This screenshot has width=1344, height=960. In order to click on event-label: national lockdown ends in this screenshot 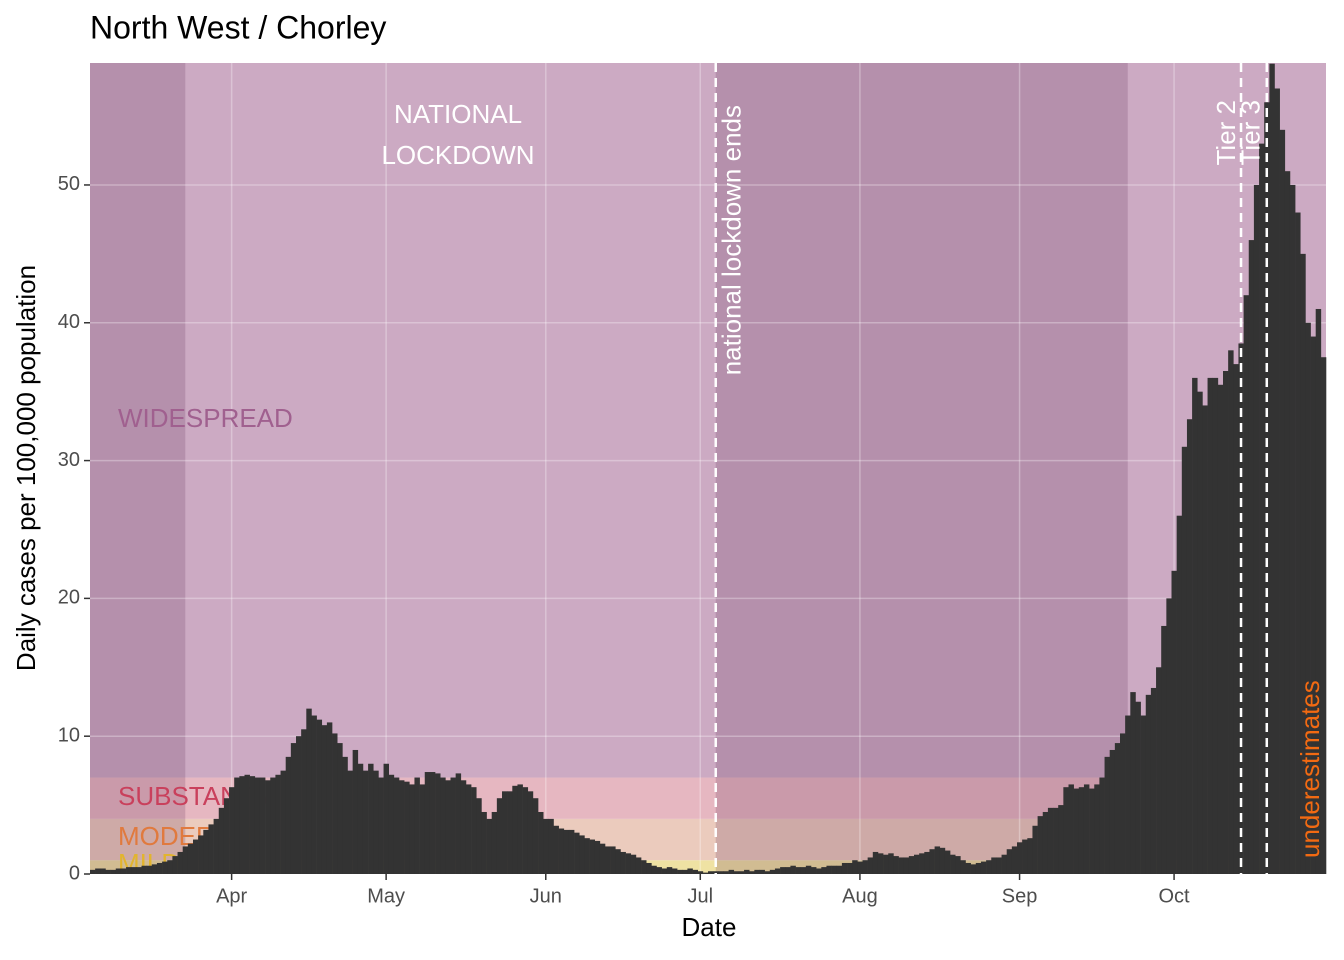, I will do `click(732, 240)`.